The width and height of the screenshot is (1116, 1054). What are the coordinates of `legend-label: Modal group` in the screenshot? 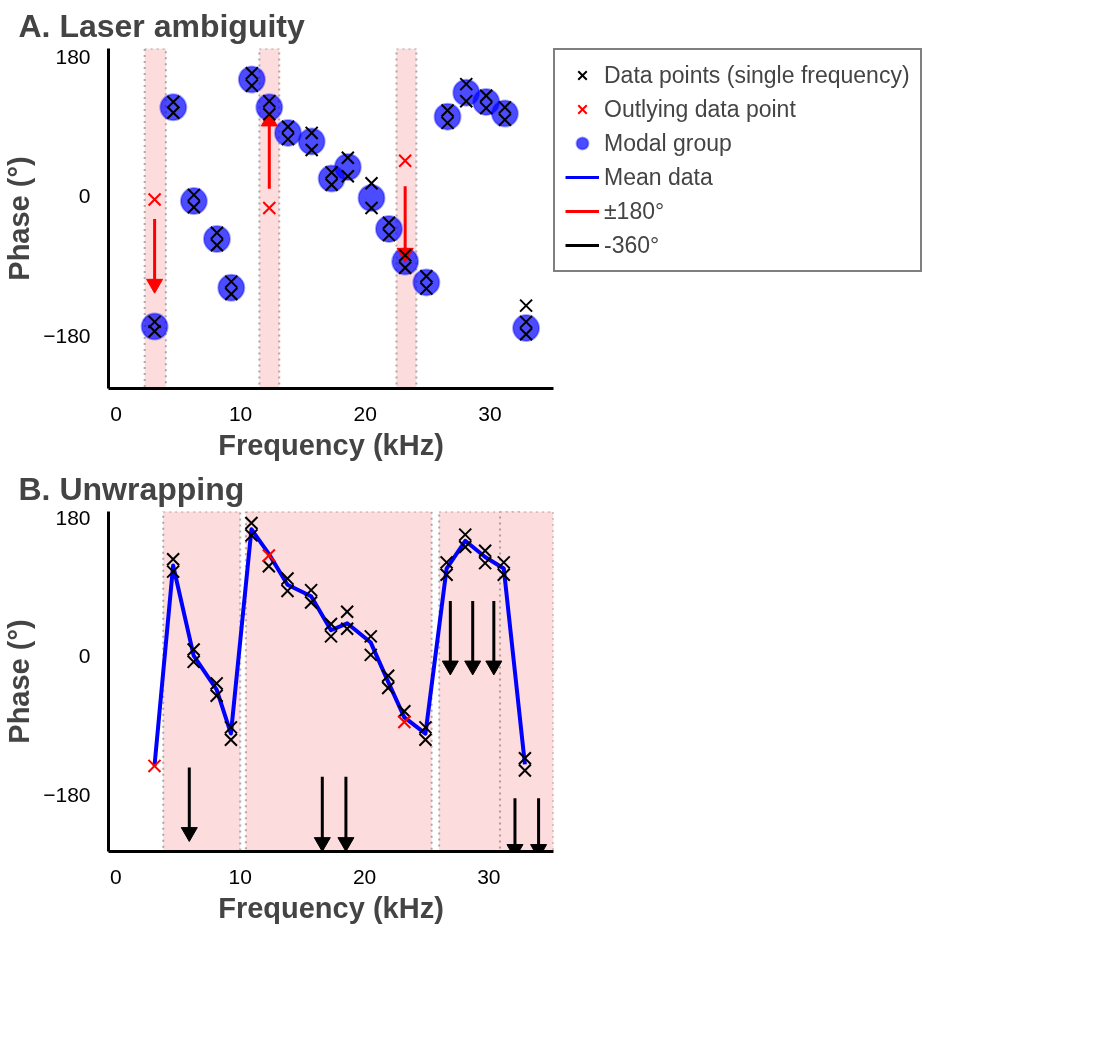 It's located at (668, 143).